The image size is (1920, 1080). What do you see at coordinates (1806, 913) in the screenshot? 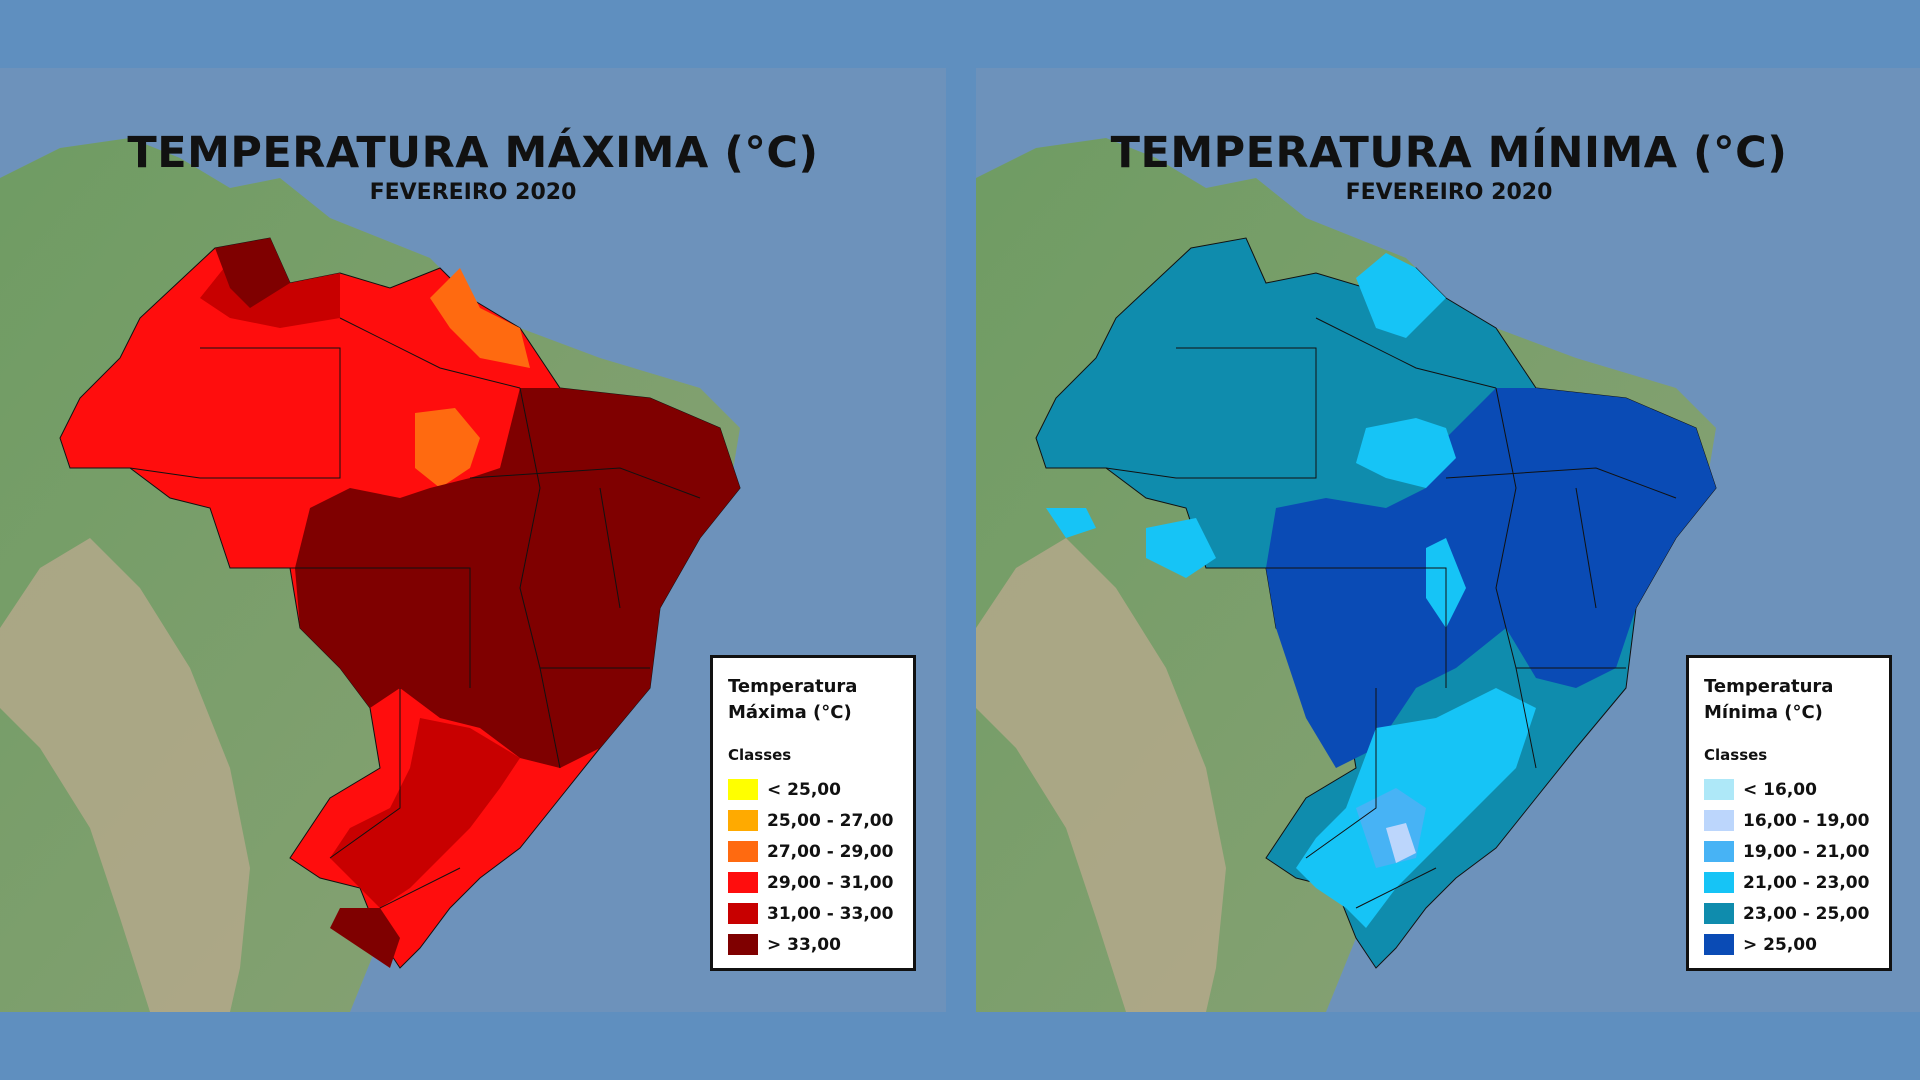
I see `legend-label: 23,00 - 25,00` at bounding box center [1806, 913].